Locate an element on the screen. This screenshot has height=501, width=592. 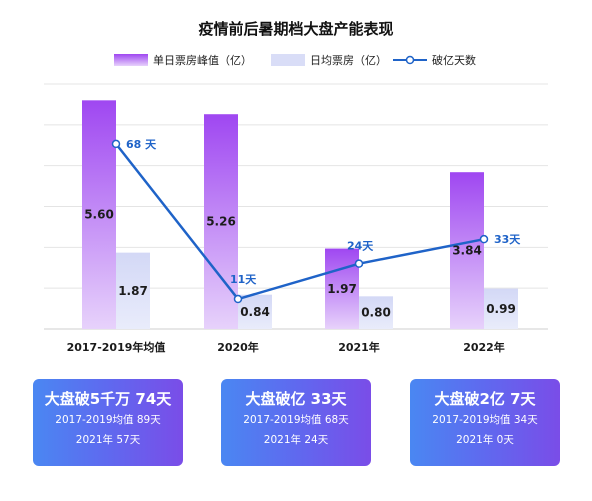
category-label: 2020年 is located at coordinates (238, 347).